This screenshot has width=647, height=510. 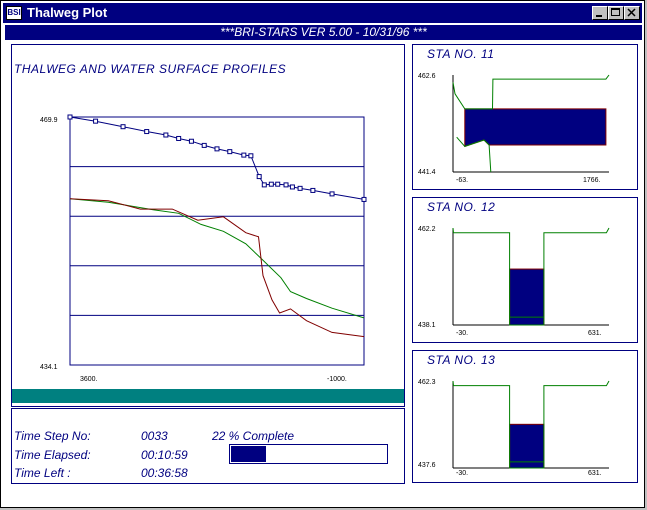 I want to click on section-panel-sta-13: STA NO. 13 462.3 437.6 -30. 631., so click(x=525, y=416).